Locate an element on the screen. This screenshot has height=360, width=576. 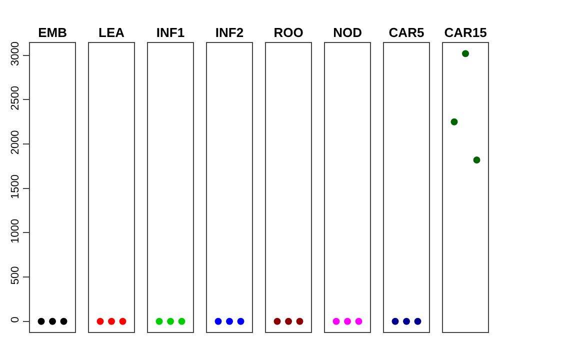
x-tick-label: LEA is located at coordinates (112, 32).